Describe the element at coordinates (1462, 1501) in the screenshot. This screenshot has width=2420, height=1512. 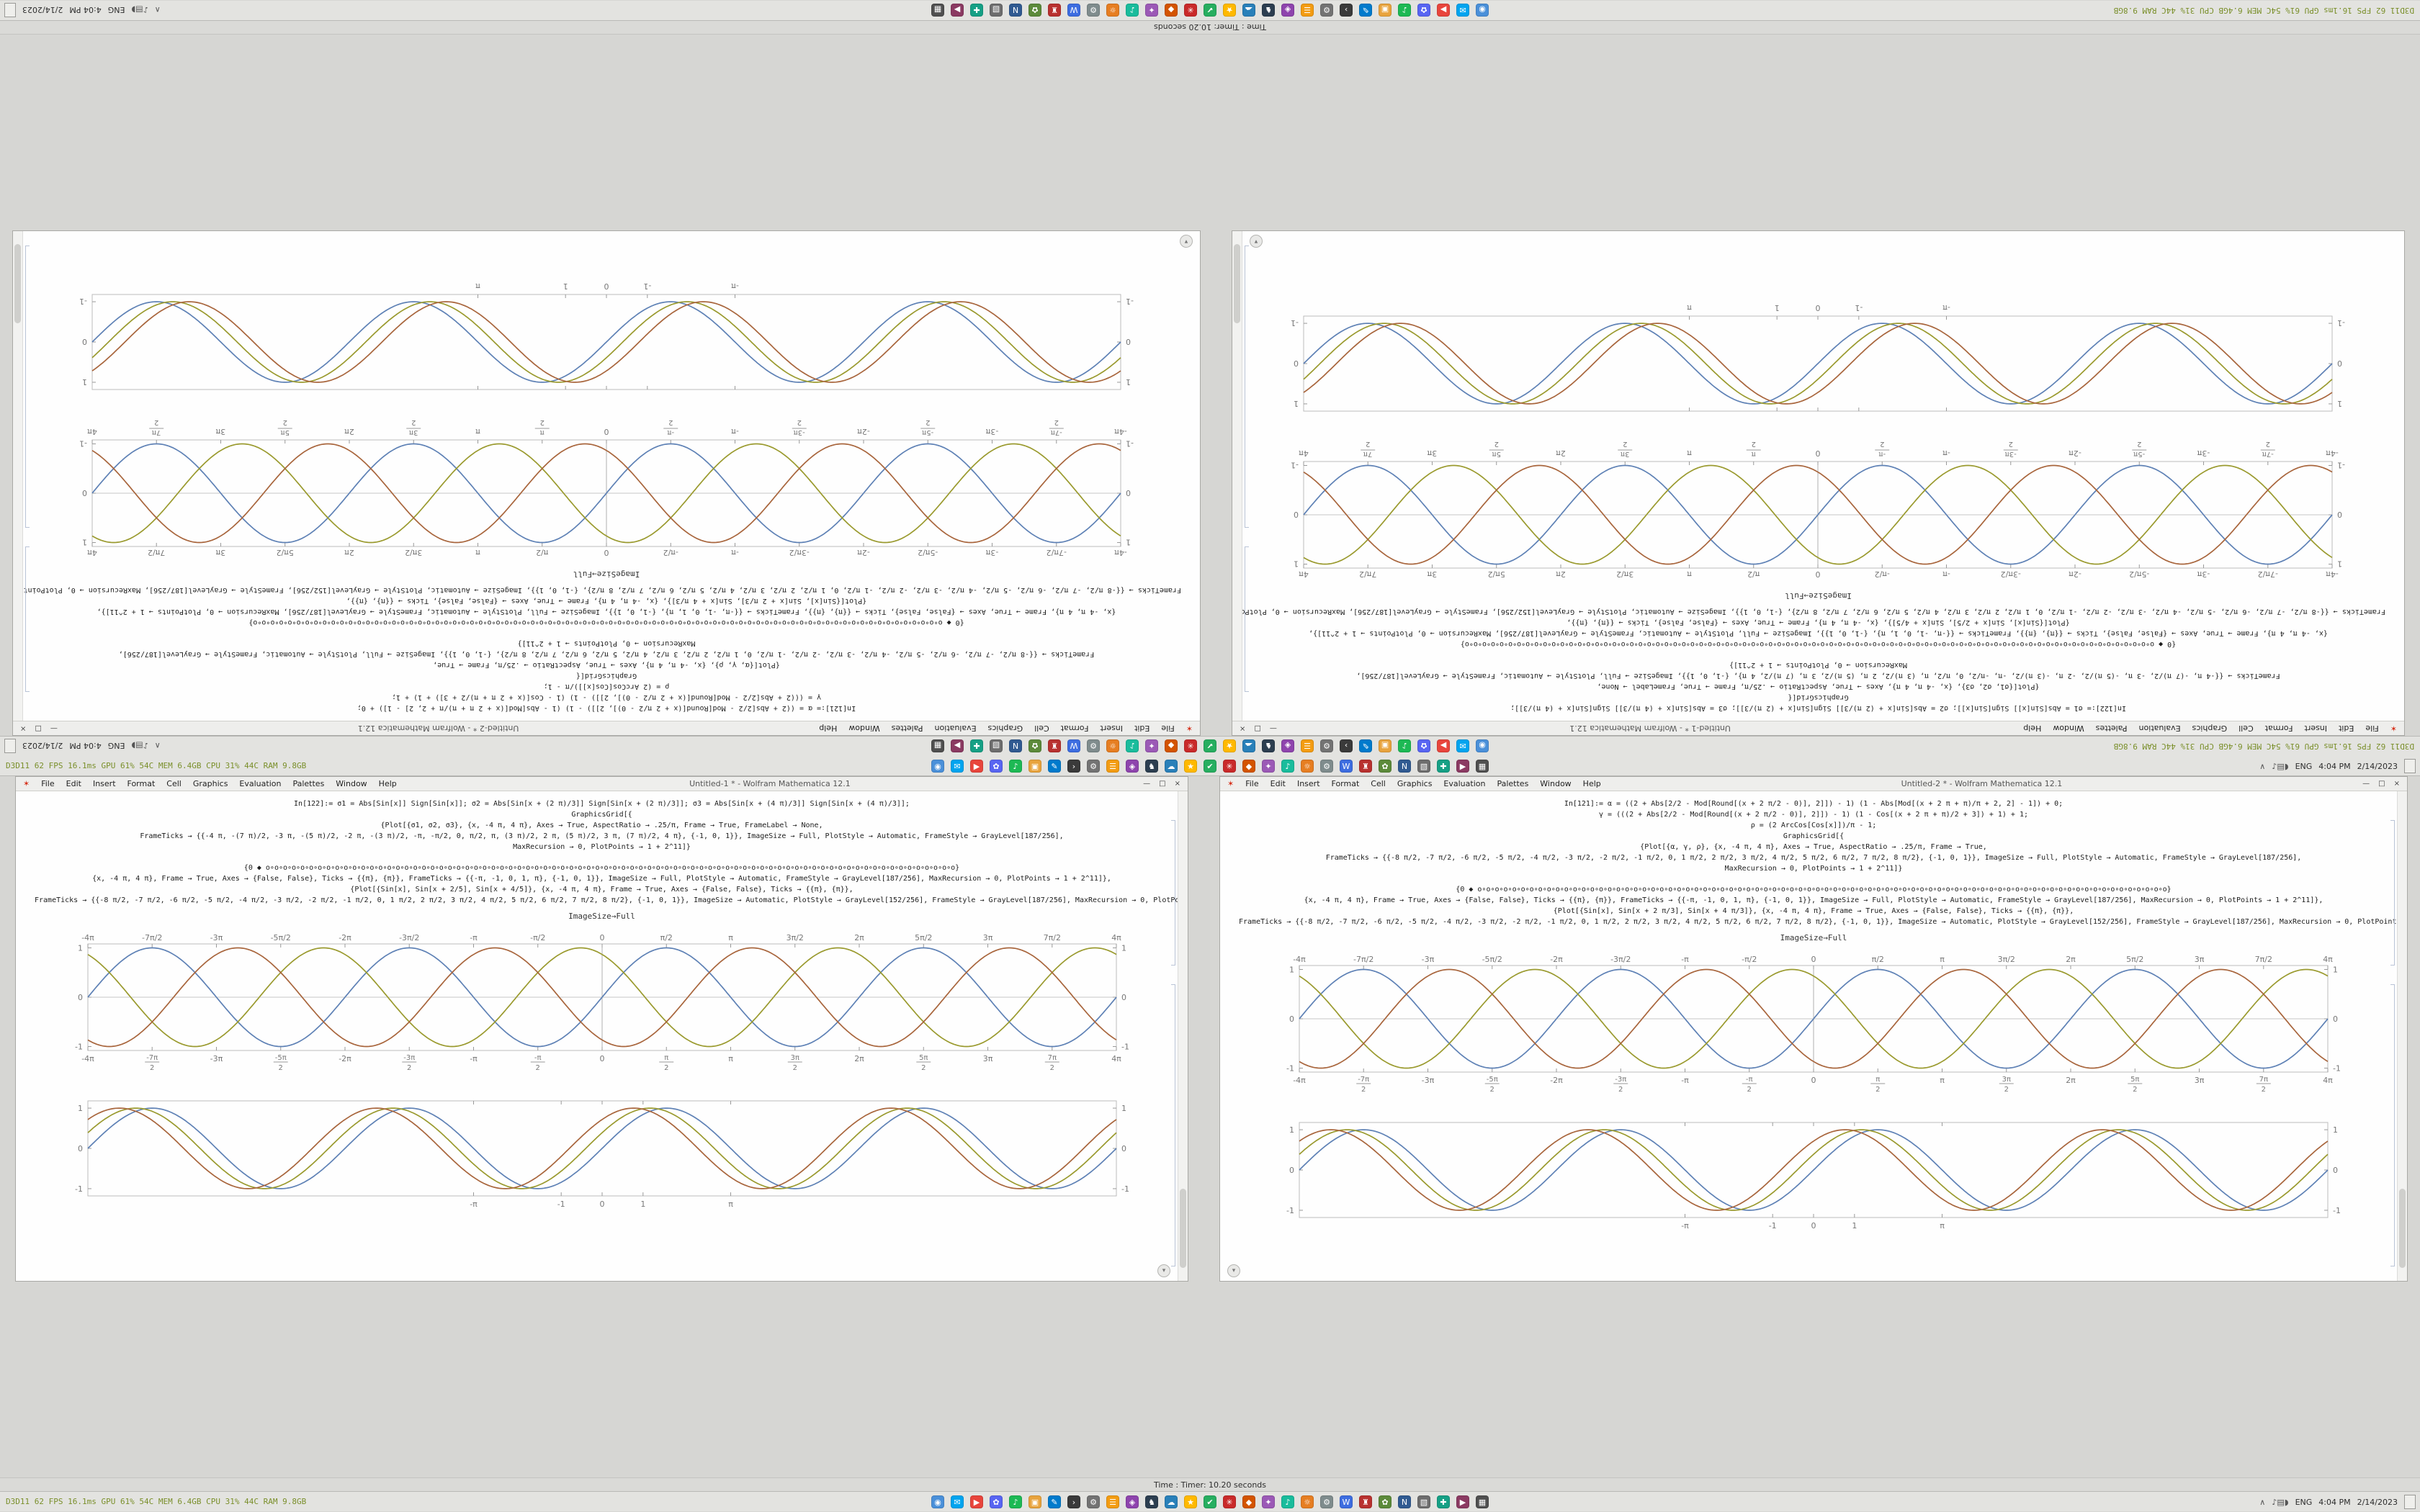
I see `video-icon: ▶` at that location.